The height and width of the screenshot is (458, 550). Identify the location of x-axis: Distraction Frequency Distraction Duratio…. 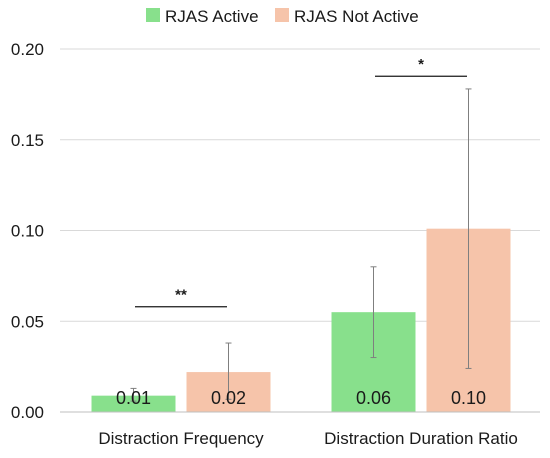
(300, 429).